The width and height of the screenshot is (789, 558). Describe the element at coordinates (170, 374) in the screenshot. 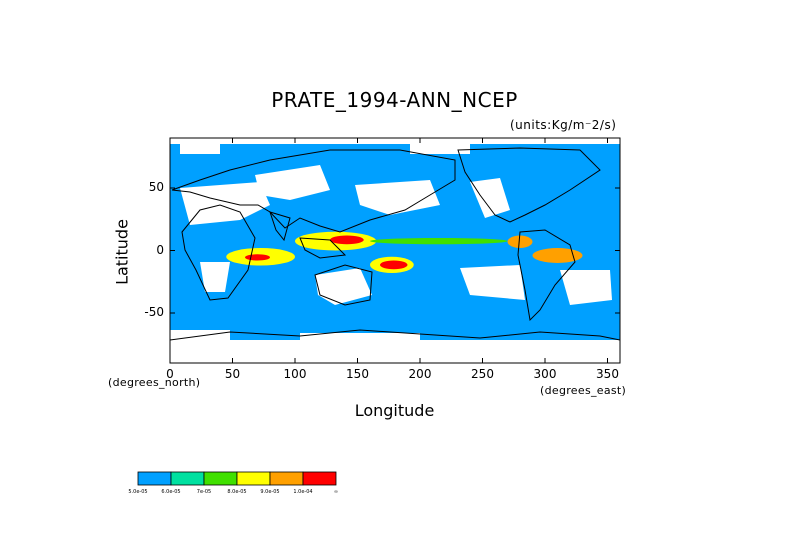

I see `x-tick-label: 0` at that location.